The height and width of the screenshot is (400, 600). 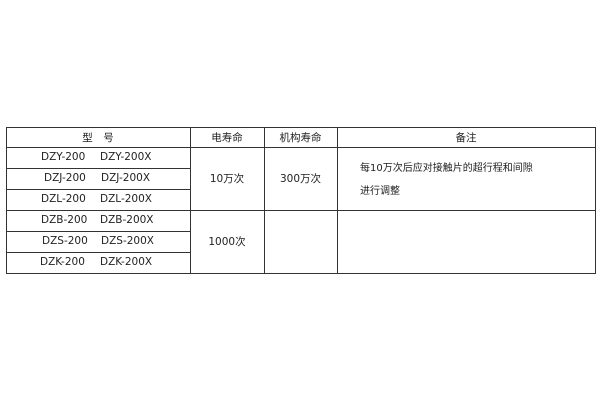 I want to click on model-cell: DZY-200X, so click(x=126, y=157).